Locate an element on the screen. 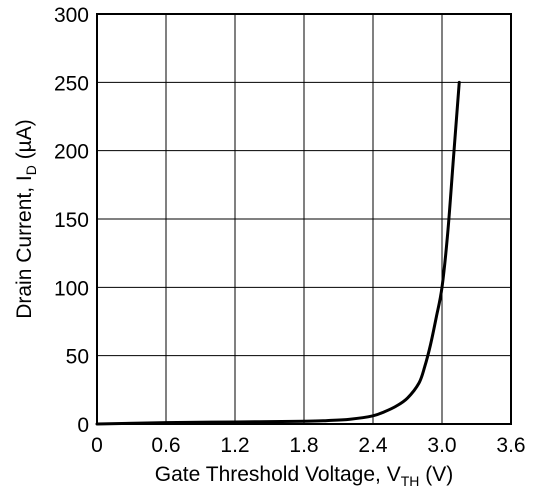 The image size is (534, 493). x-tick-labels: 0 0.6 1.2 1.8 2.4 3.0 3.6 is located at coordinates (308, 445).